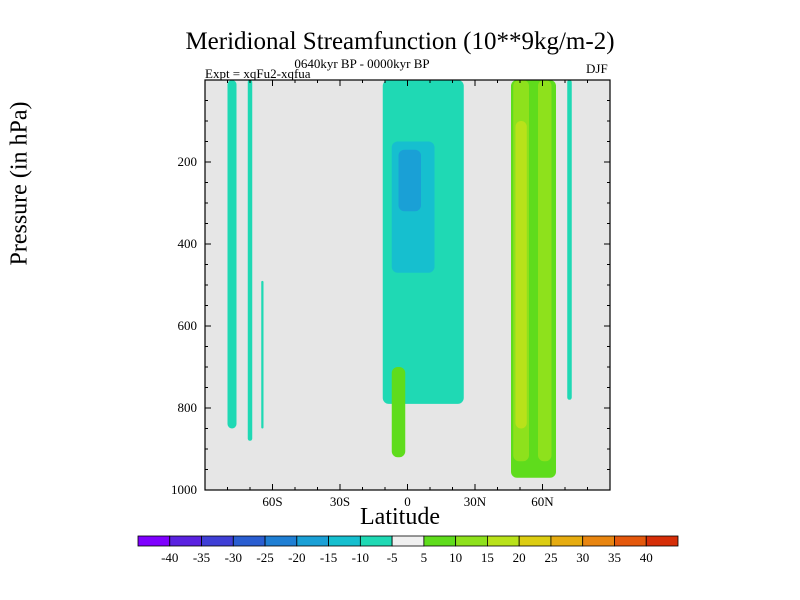  What do you see at coordinates (360, 557) in the screenshot?
I see `colorbar-label: -10` at bounding box center [360, 557].